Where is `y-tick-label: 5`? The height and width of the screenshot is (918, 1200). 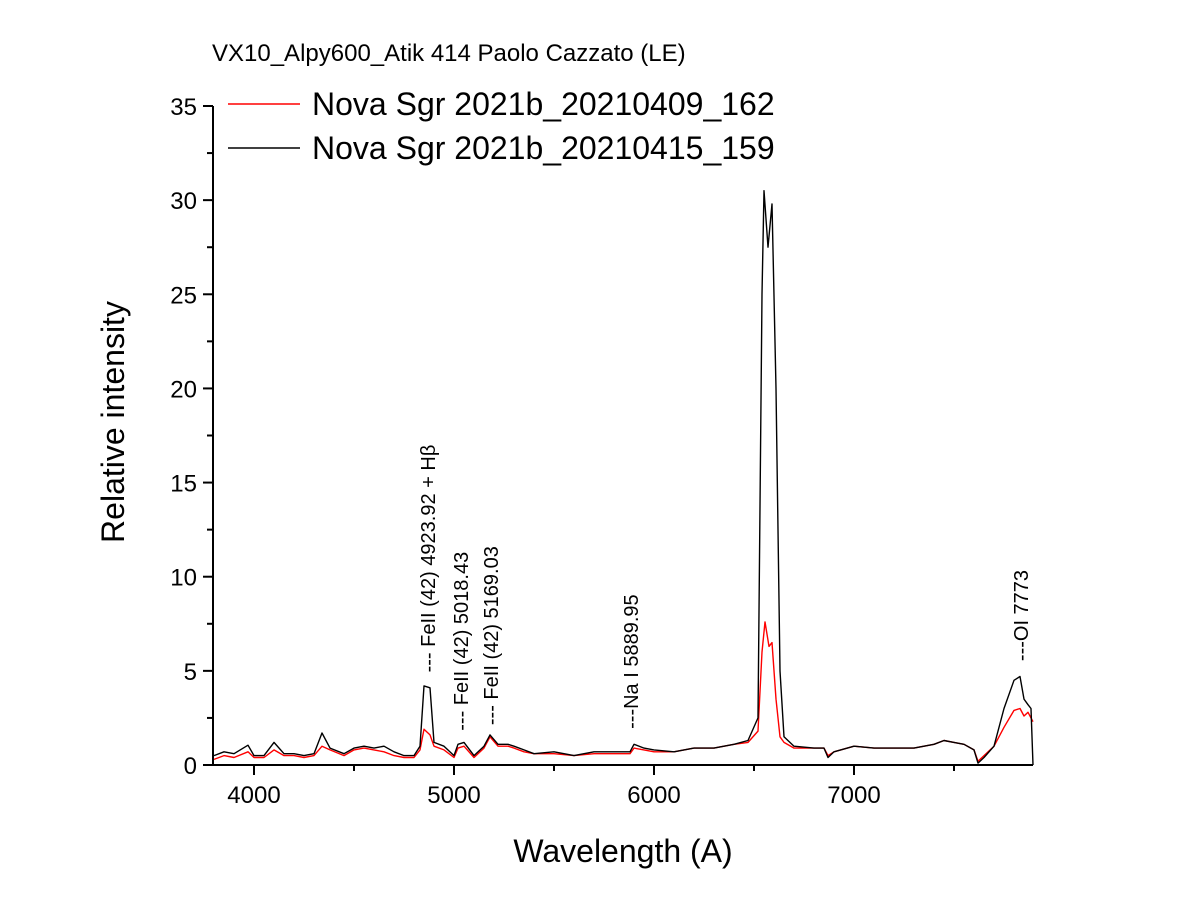
y-tick-label: 5 is located at coordinates (190, 672).